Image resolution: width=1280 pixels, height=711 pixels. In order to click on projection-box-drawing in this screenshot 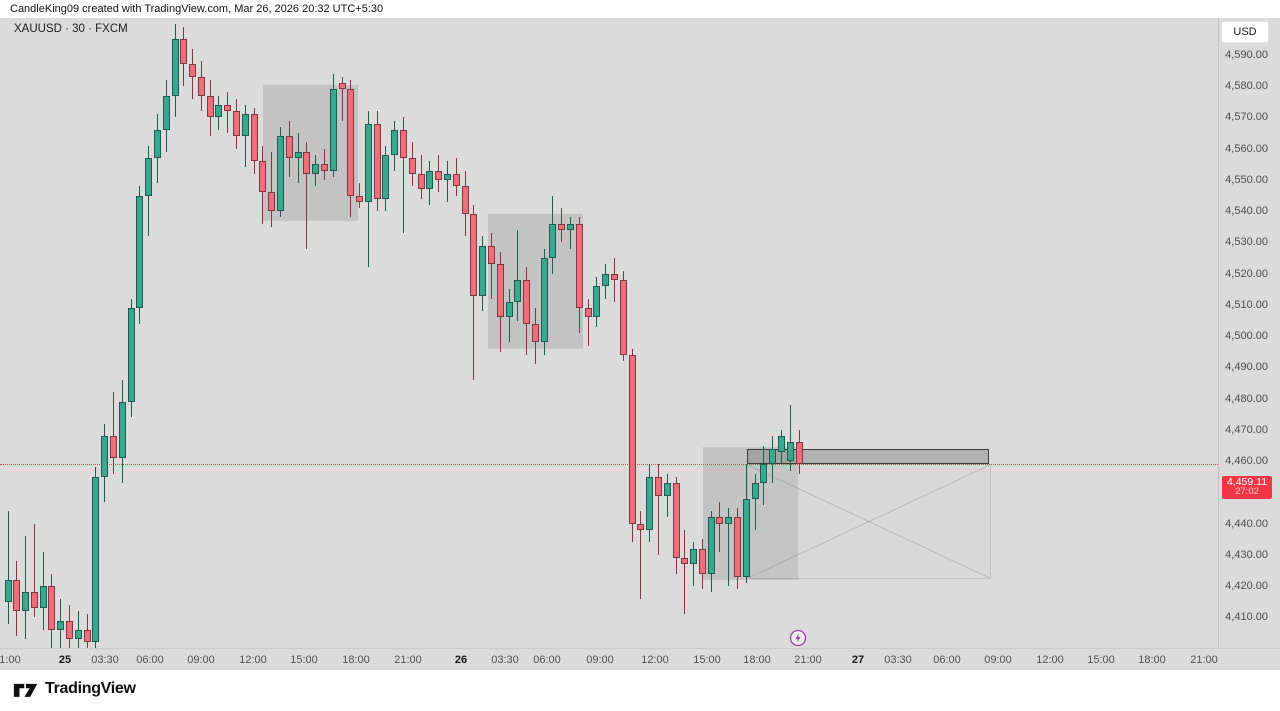, I will do `click(869, 521)`.